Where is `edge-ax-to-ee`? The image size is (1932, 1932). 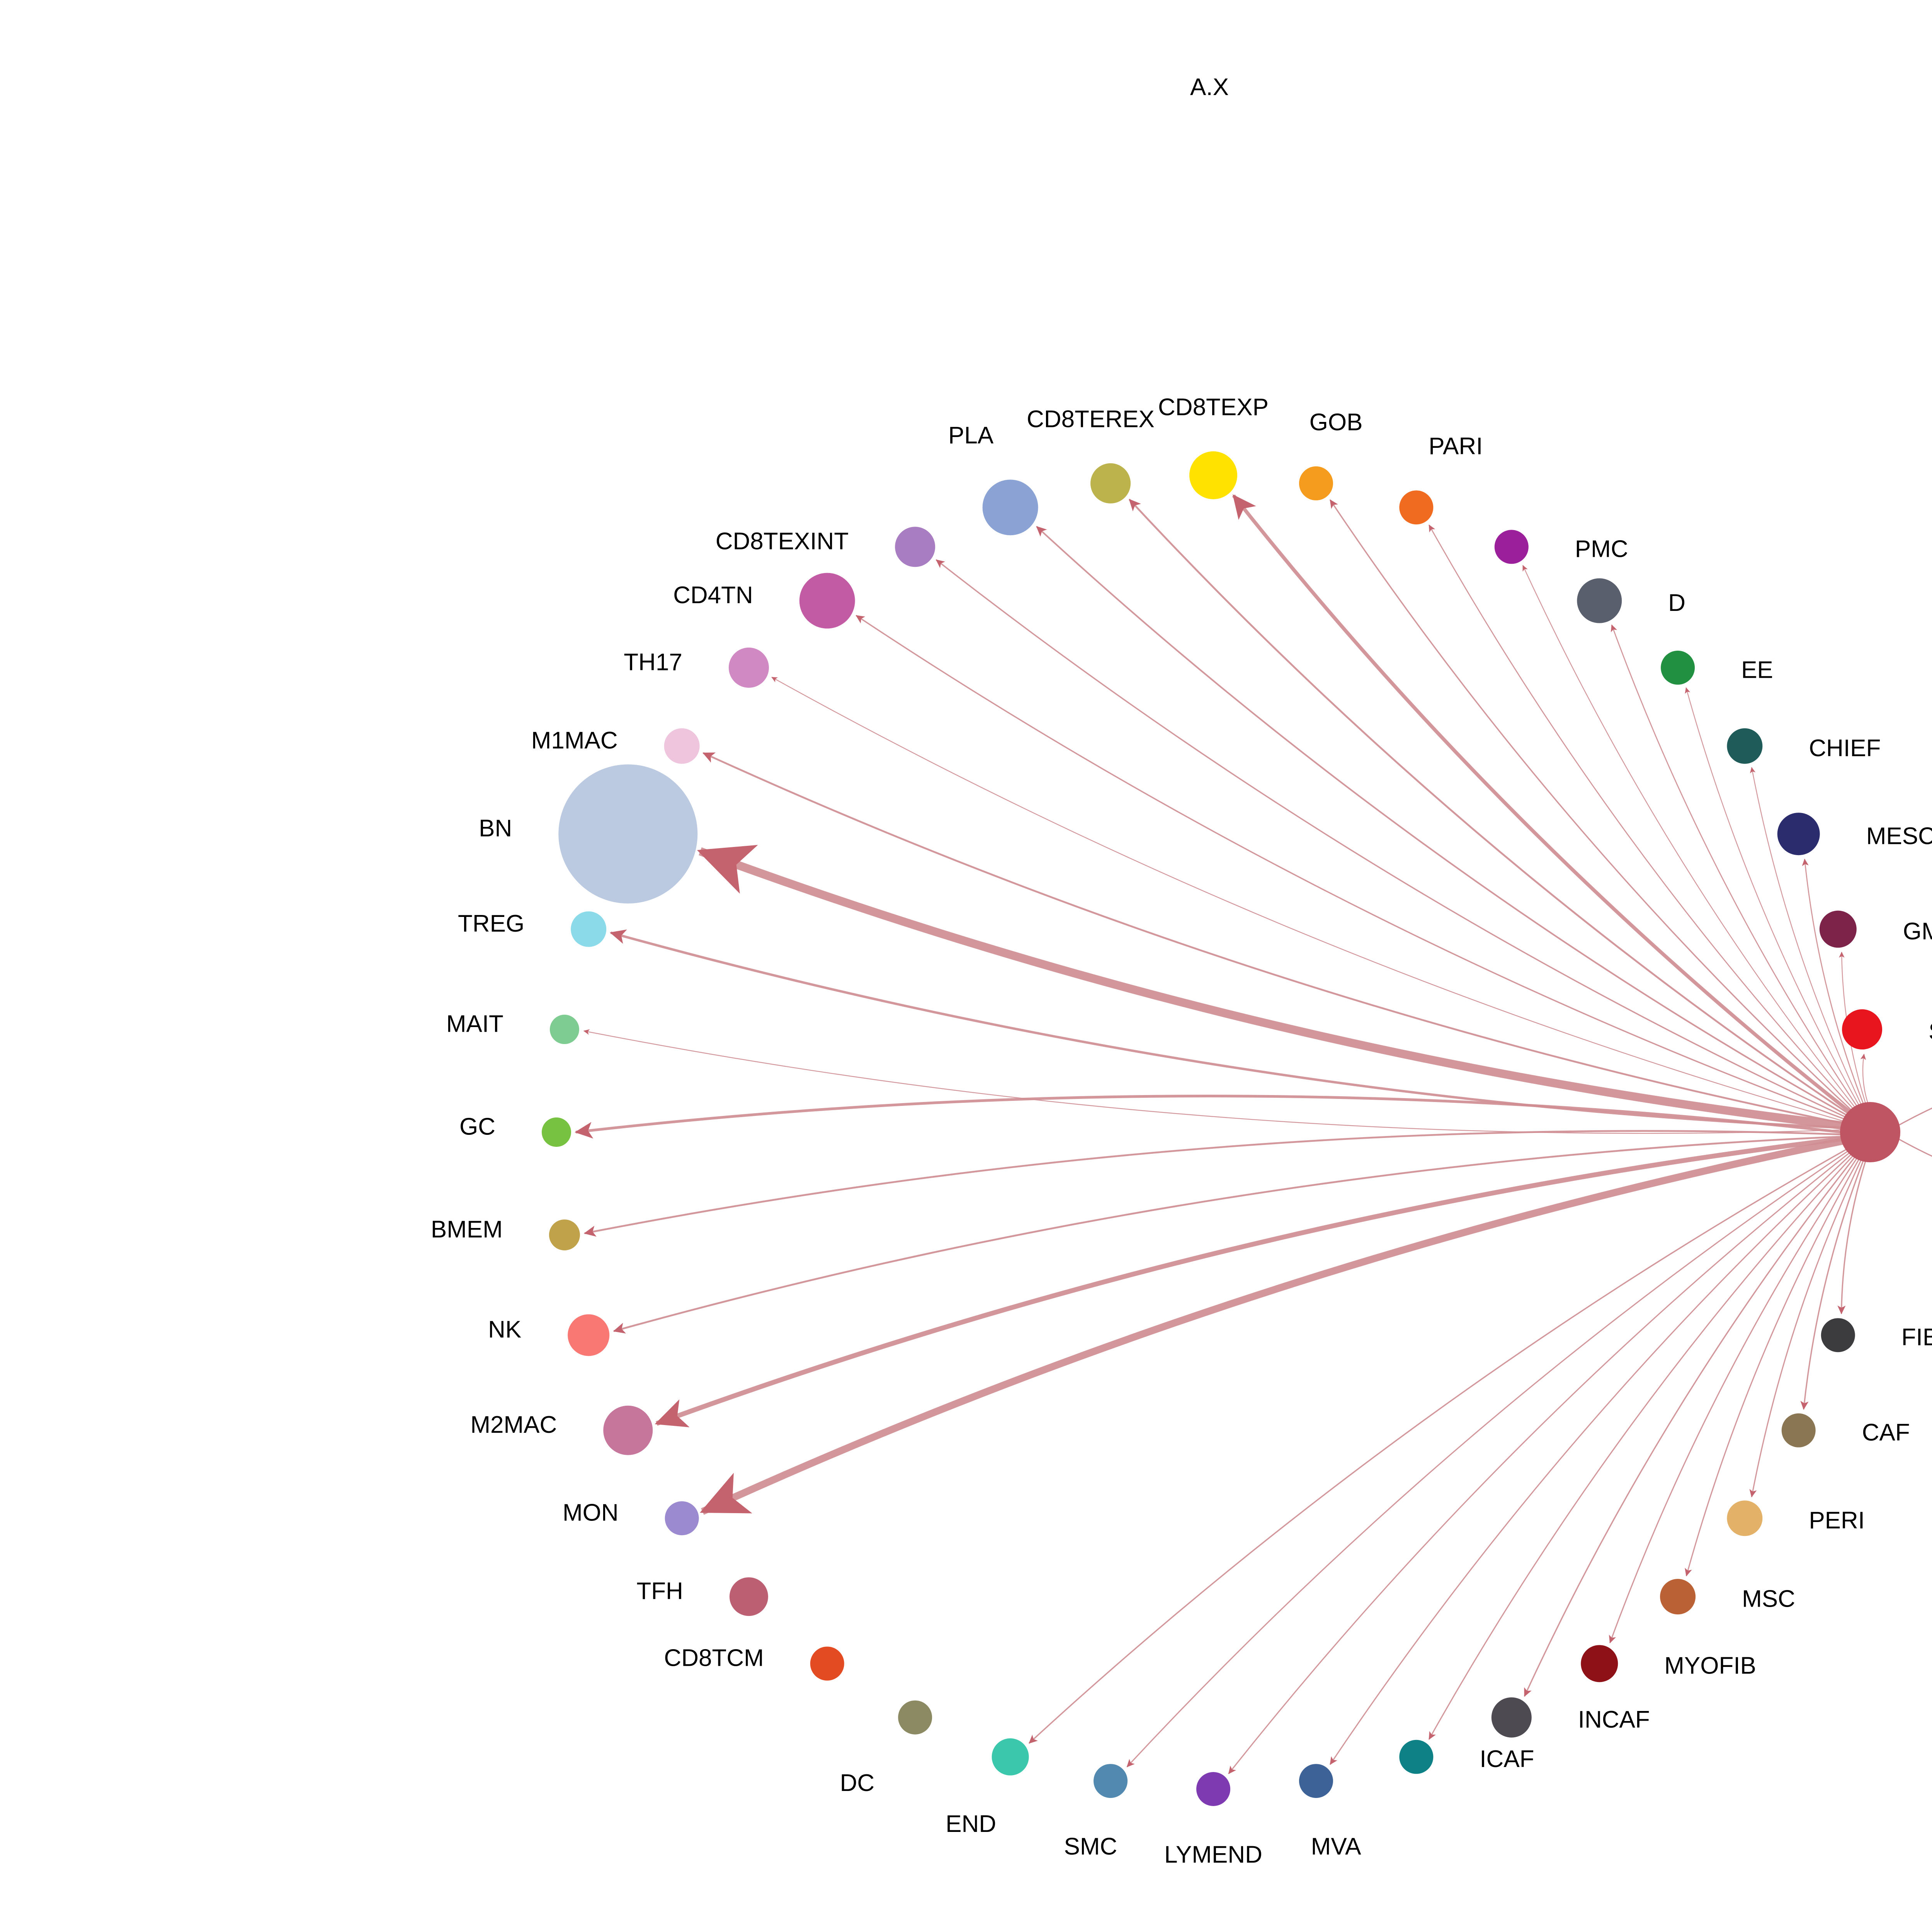 edge-ax-to-ee is located at coordinates (1772, 897).